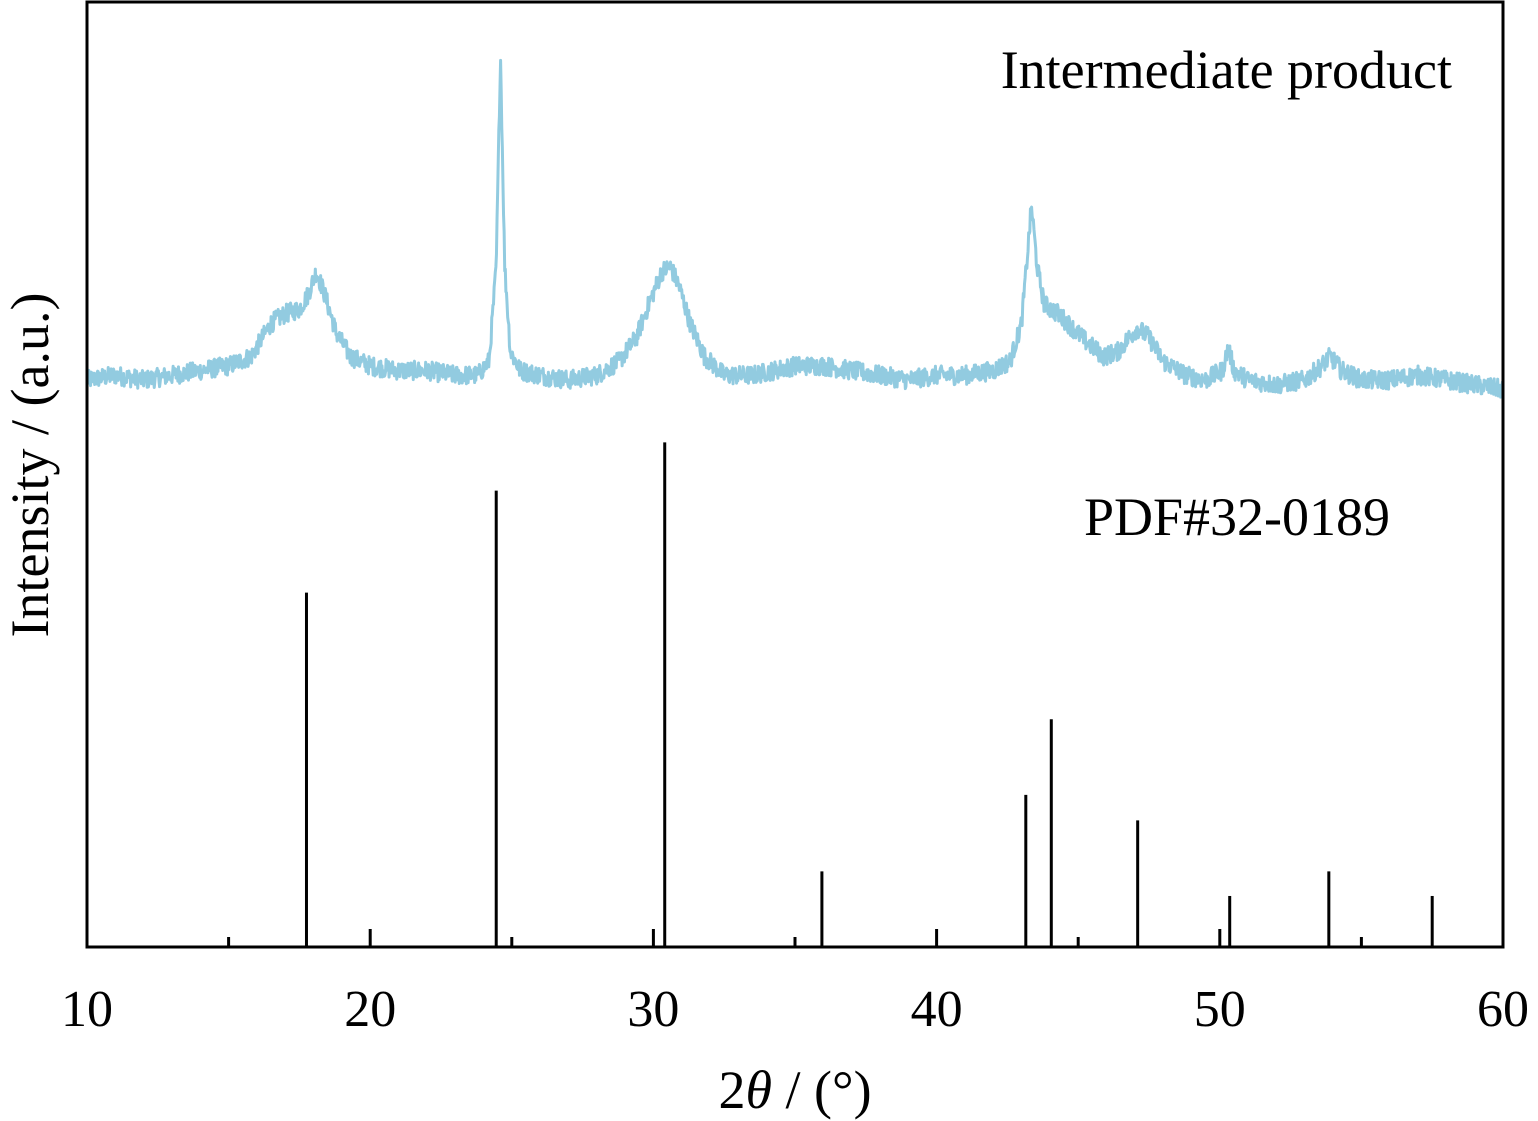  I want to click on x-tick-label-50: 50, so click(1220, 1009).